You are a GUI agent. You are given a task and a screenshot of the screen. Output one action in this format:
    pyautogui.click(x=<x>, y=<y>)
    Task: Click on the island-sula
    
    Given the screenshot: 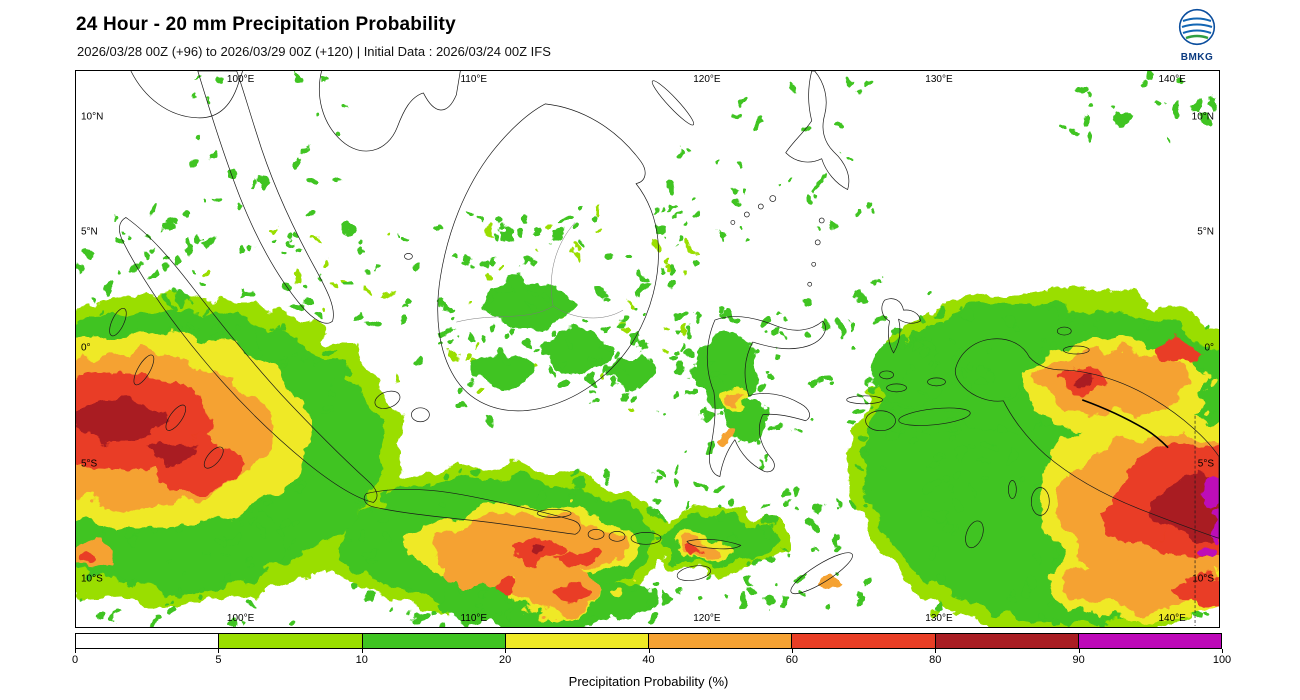 What is the action you would take?
    pyautogui.click(x=864, y=400)
    